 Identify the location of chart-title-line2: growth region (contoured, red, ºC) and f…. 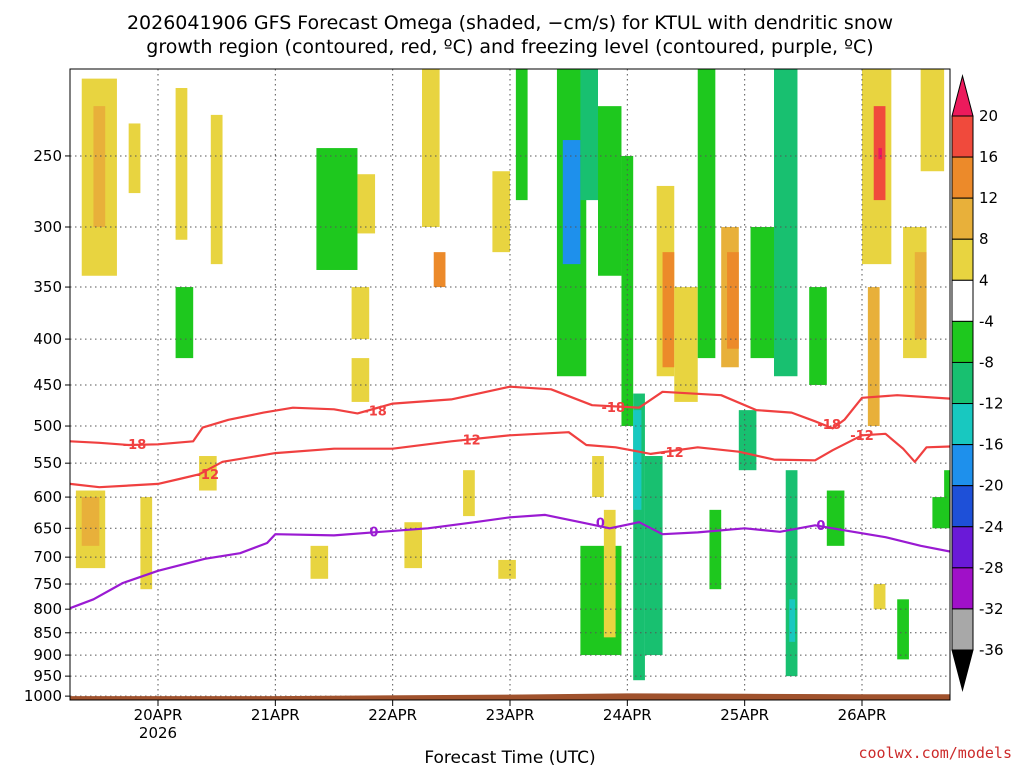
(509, 47).